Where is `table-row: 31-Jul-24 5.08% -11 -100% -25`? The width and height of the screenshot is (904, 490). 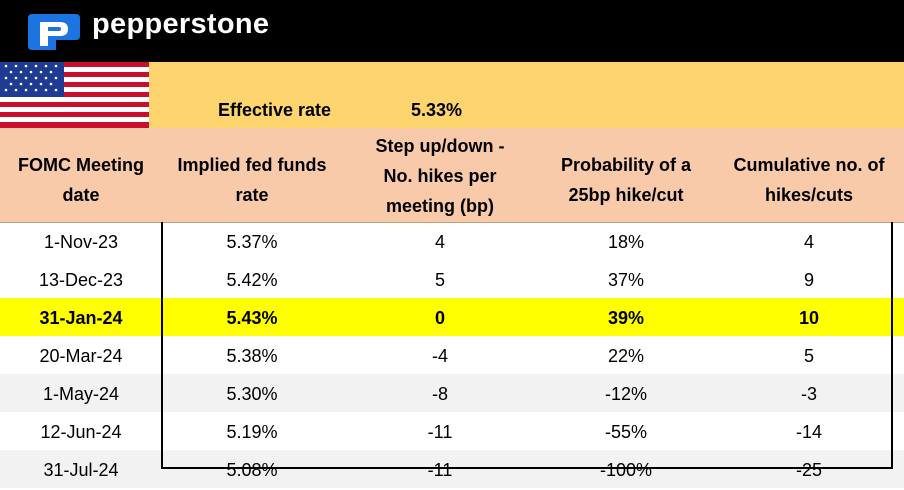 table-row: 31-Jul-24 5.08% -11 -100% -25 is located at coordinates (452, 469).